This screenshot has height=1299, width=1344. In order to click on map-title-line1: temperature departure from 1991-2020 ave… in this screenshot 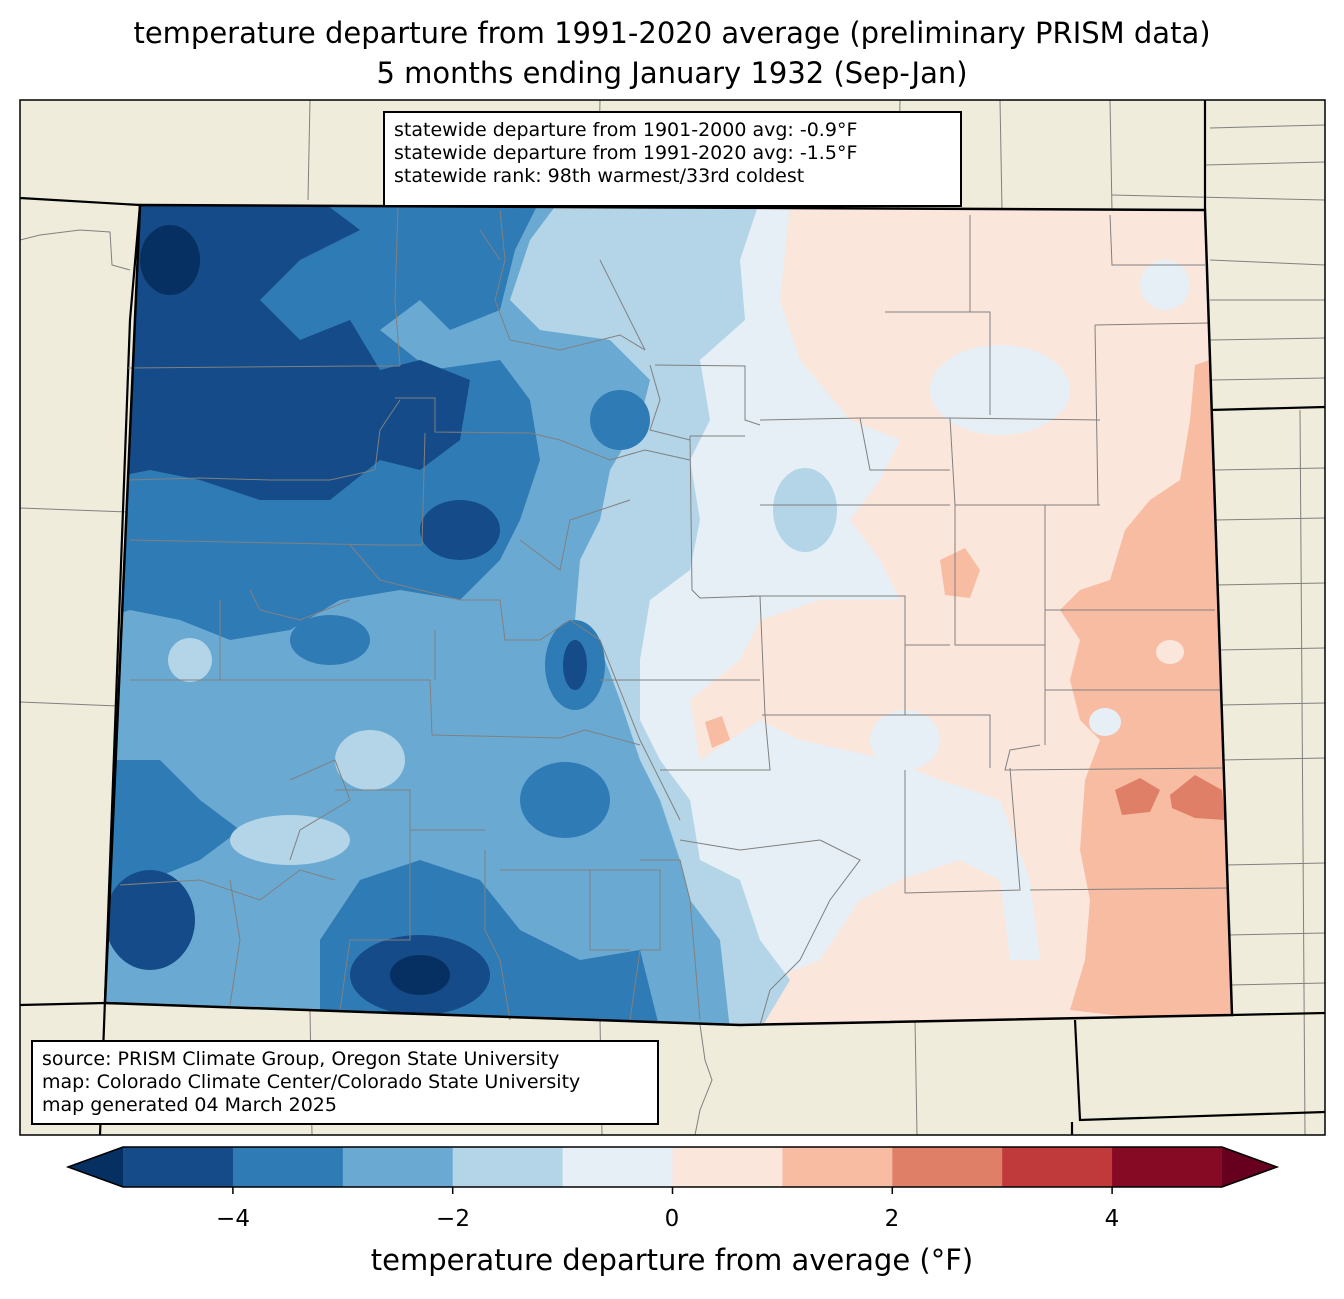, I will do `click(672, 33)`.